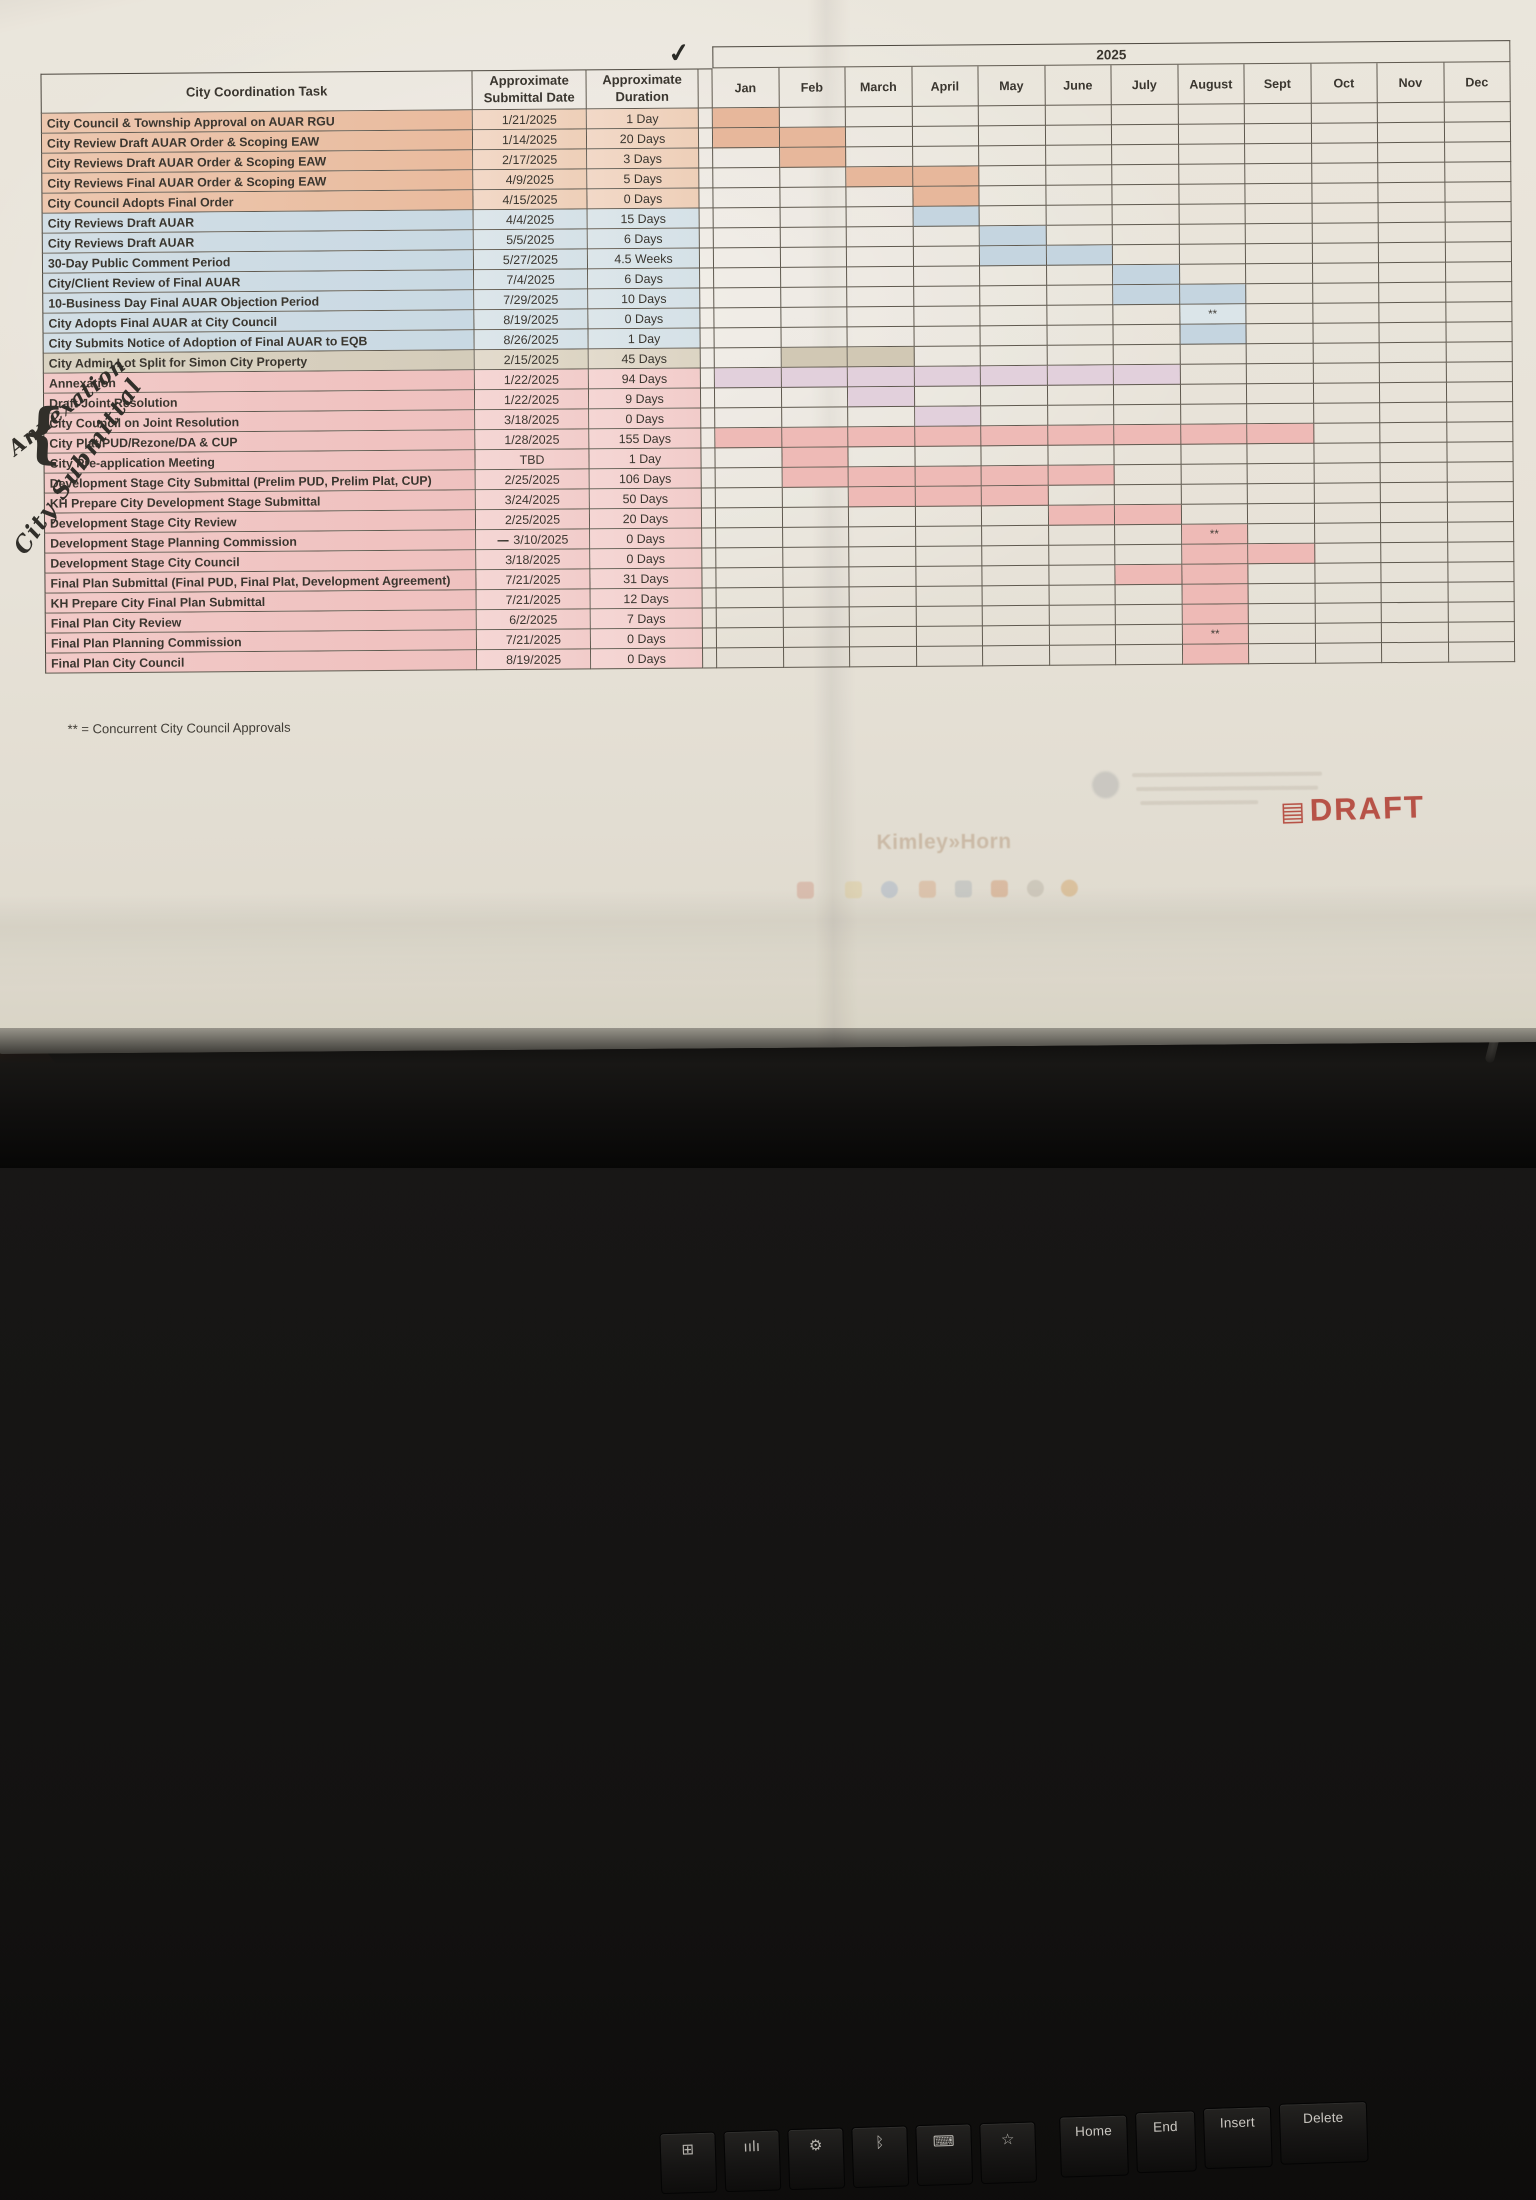 This screenshot has height=2200, width=1536. I want to click on bleedthrough-app-icon, so click(963, 889).